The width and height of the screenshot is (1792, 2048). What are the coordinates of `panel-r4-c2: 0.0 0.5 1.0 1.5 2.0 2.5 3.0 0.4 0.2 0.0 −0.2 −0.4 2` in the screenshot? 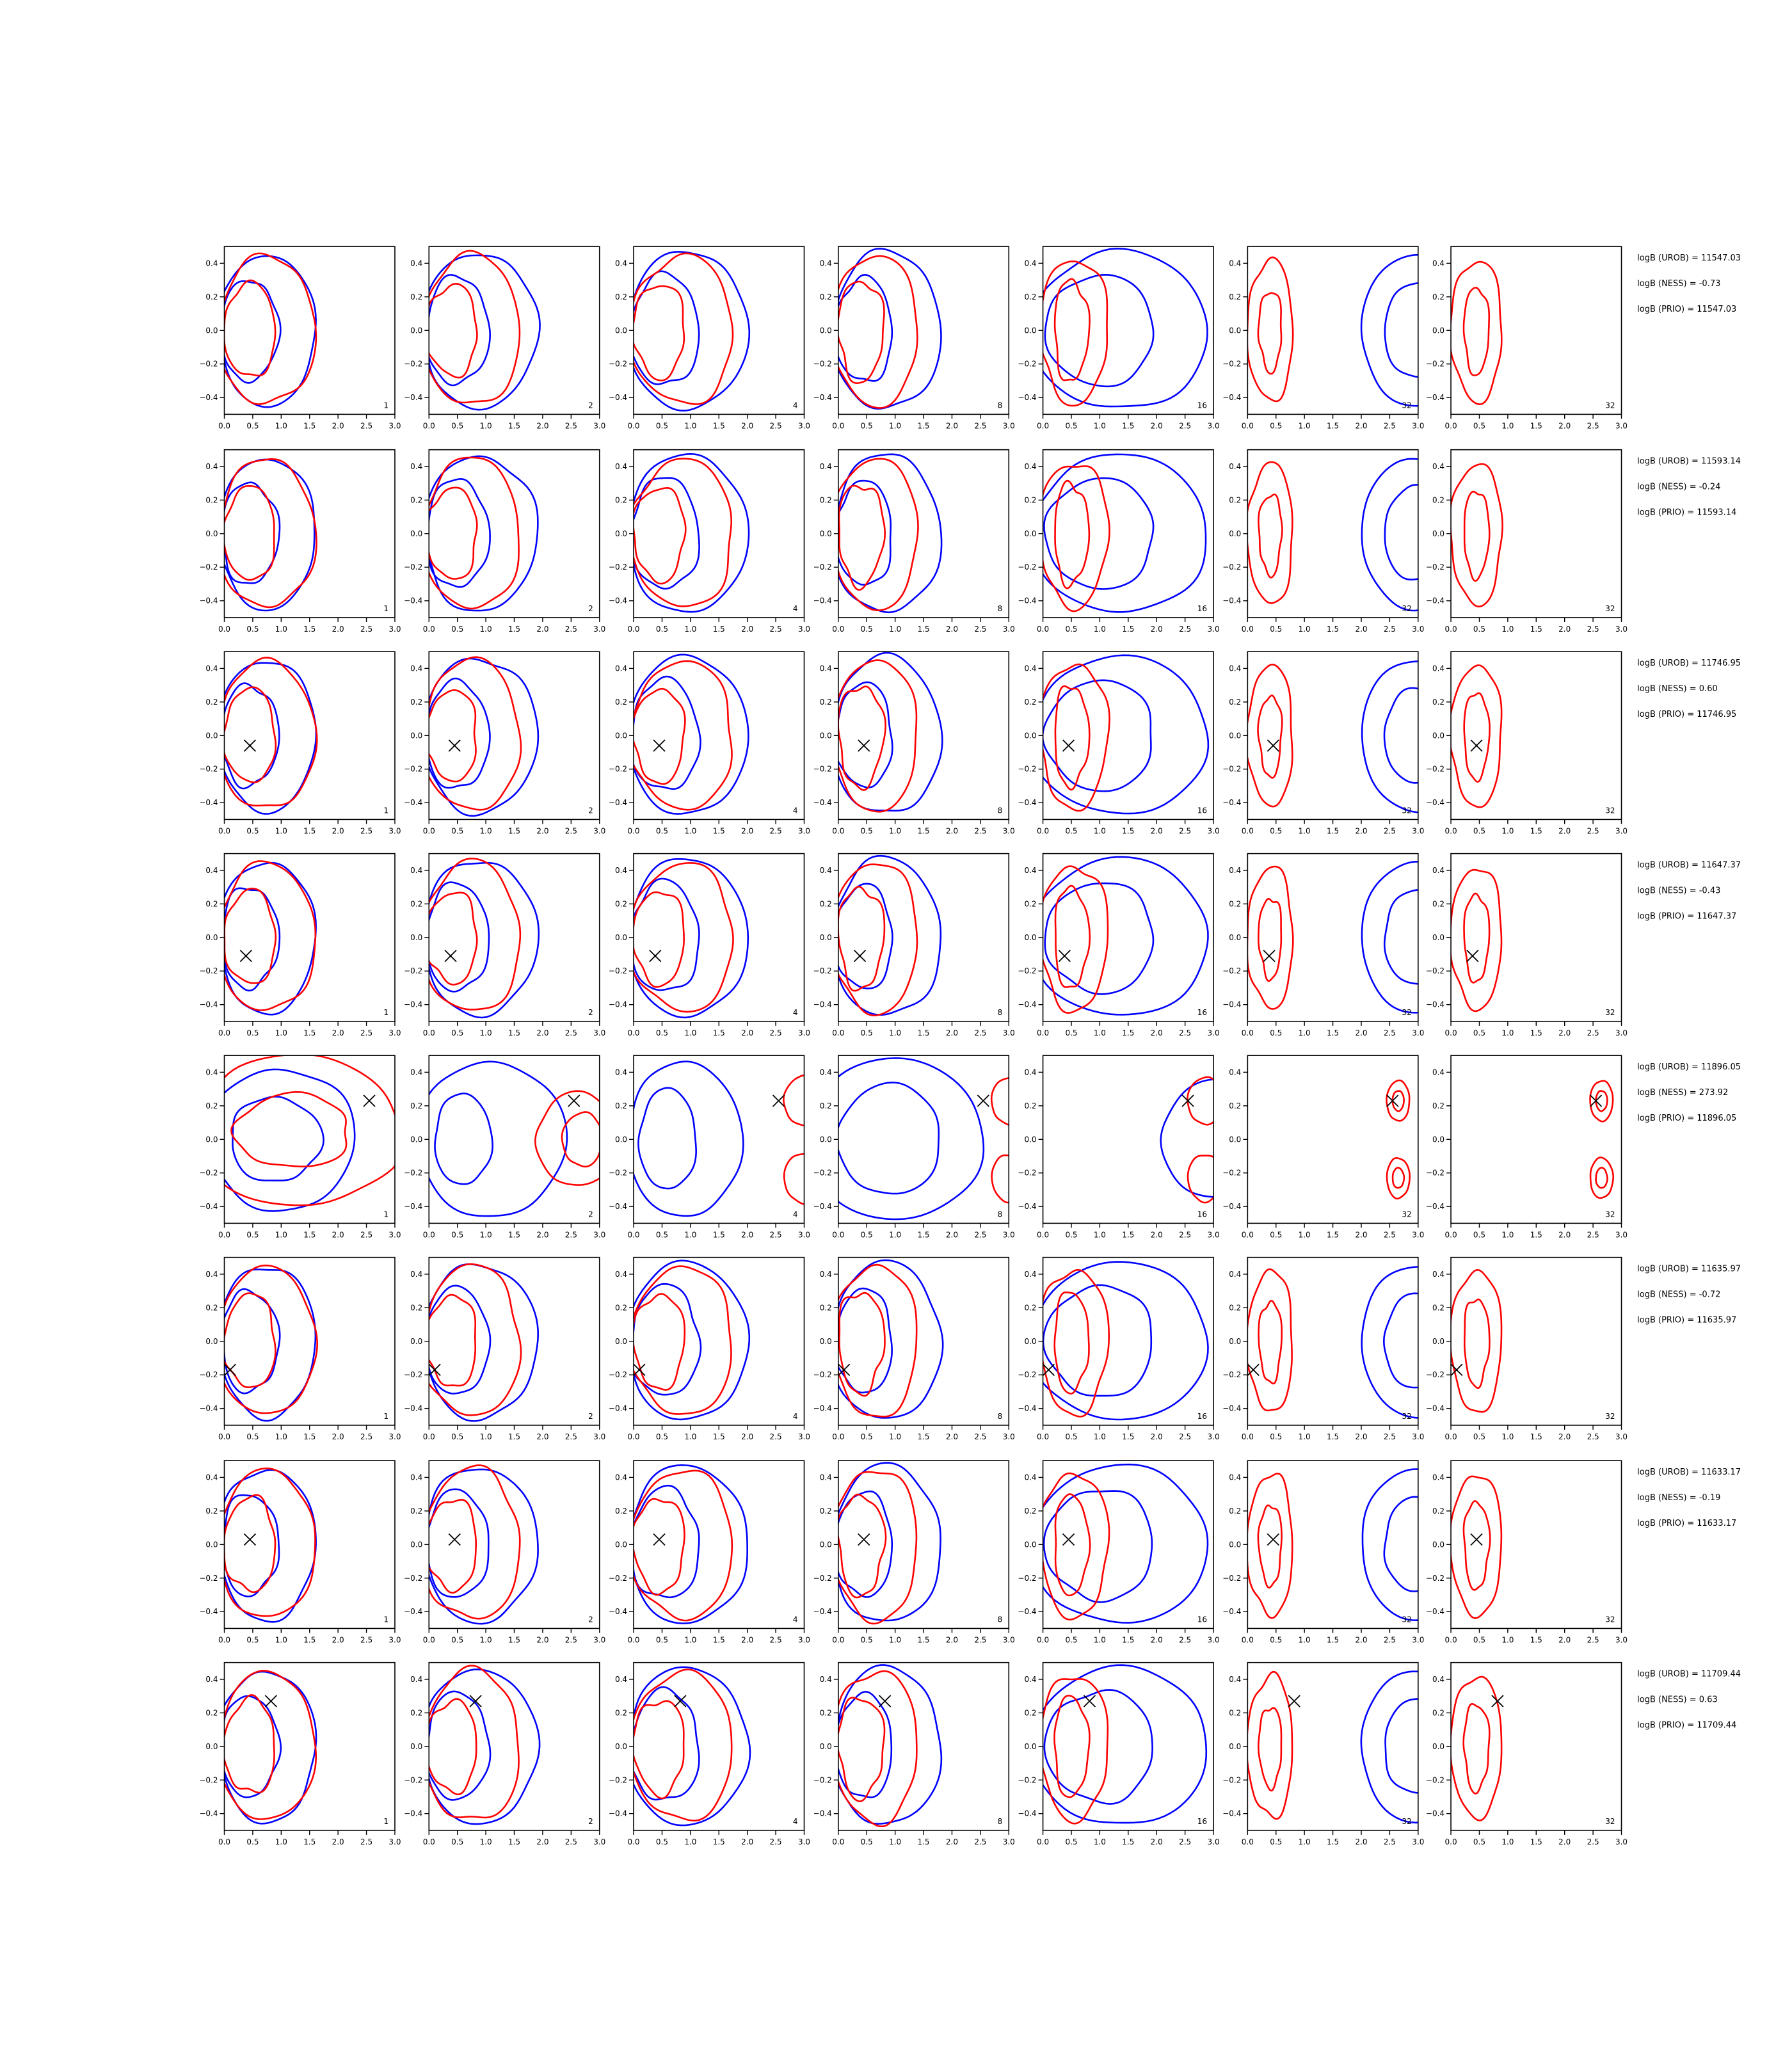 It's located at (504, 944).